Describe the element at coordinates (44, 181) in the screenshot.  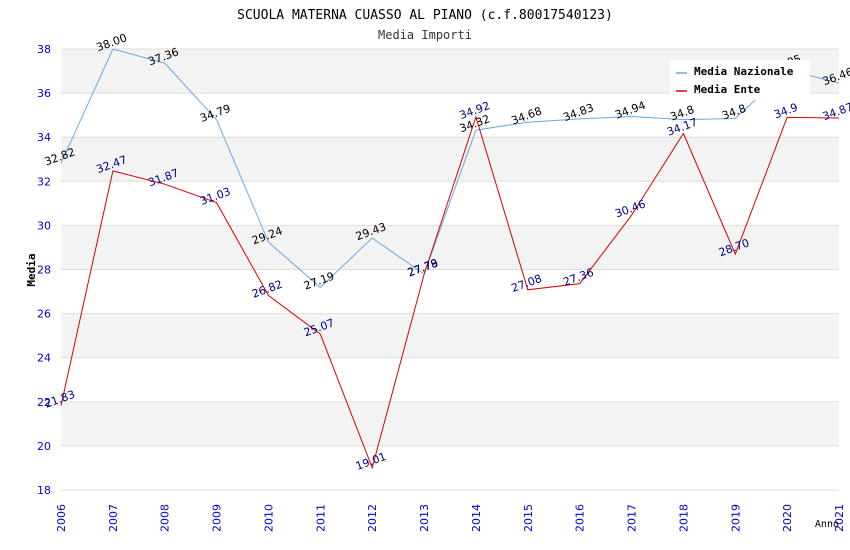
I see `y-tick-label: 32` at that location.